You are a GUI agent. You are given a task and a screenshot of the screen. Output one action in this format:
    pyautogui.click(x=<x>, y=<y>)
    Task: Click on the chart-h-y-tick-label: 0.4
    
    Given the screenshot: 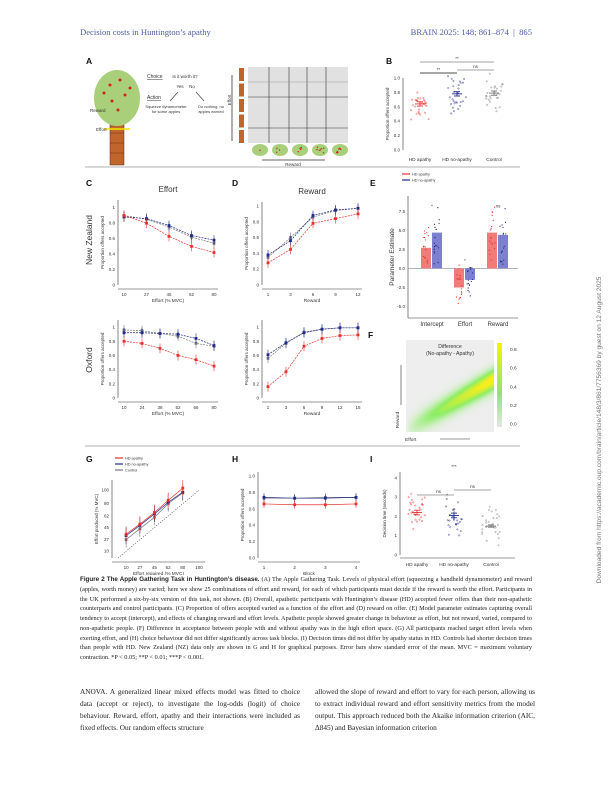 What is the action you would take?
    pyautogui.click(x=252, y=525)
    